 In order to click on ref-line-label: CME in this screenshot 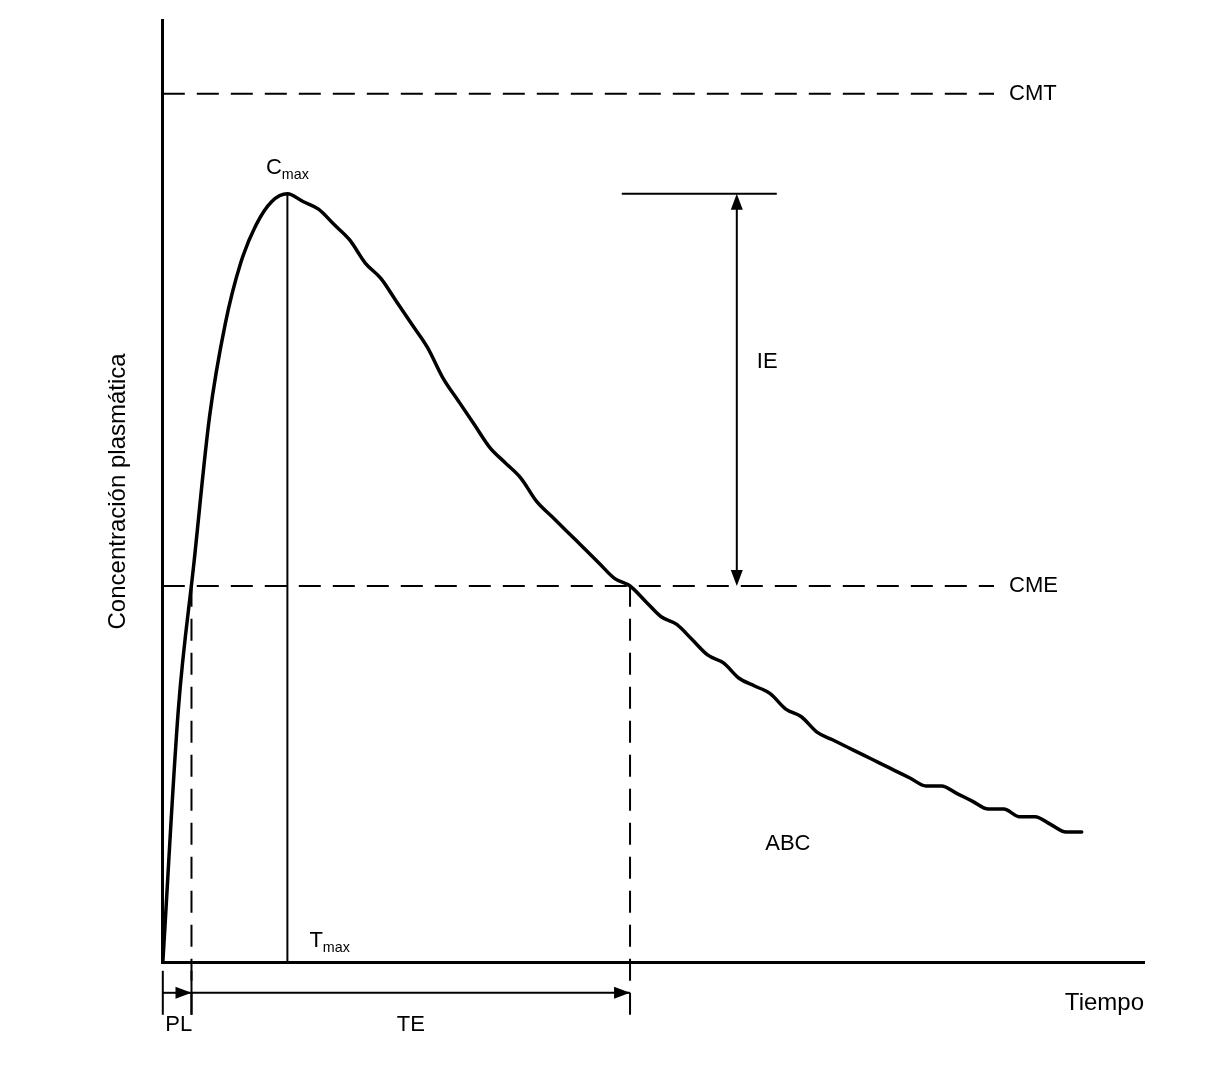, I will do `click(1033, 585)`.